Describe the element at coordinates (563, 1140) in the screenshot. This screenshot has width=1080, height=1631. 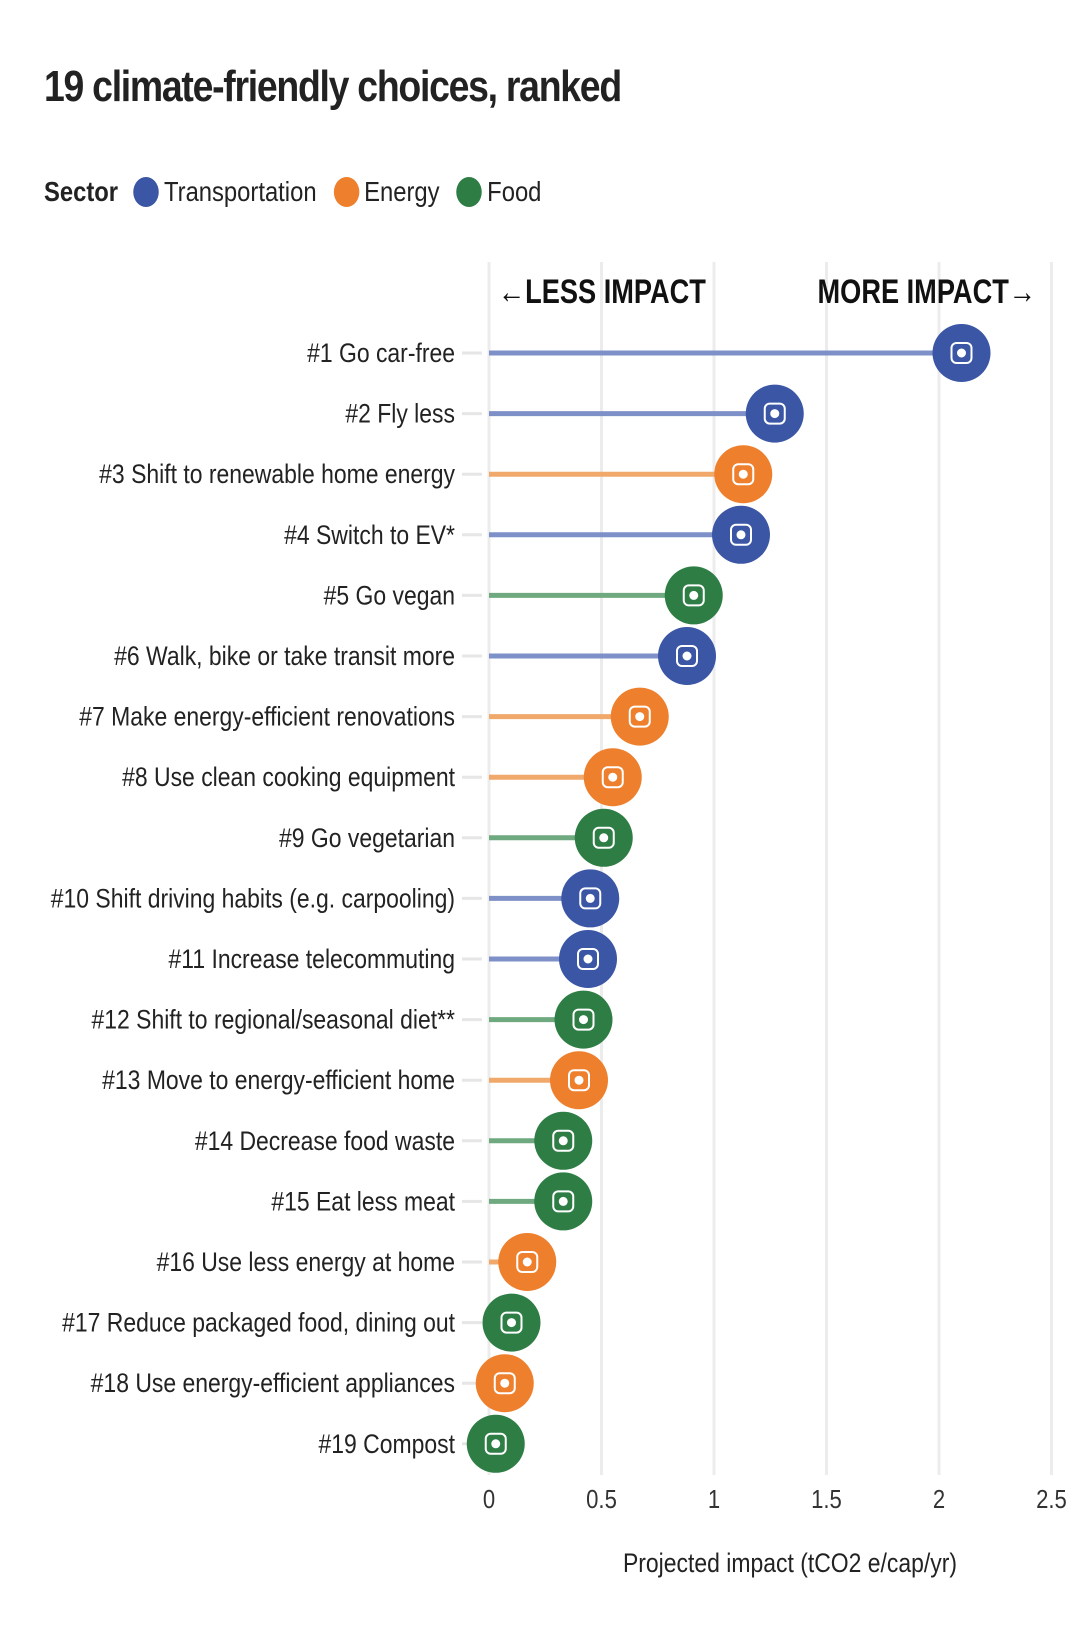
I see `plate-cutlery-icon` at that location.